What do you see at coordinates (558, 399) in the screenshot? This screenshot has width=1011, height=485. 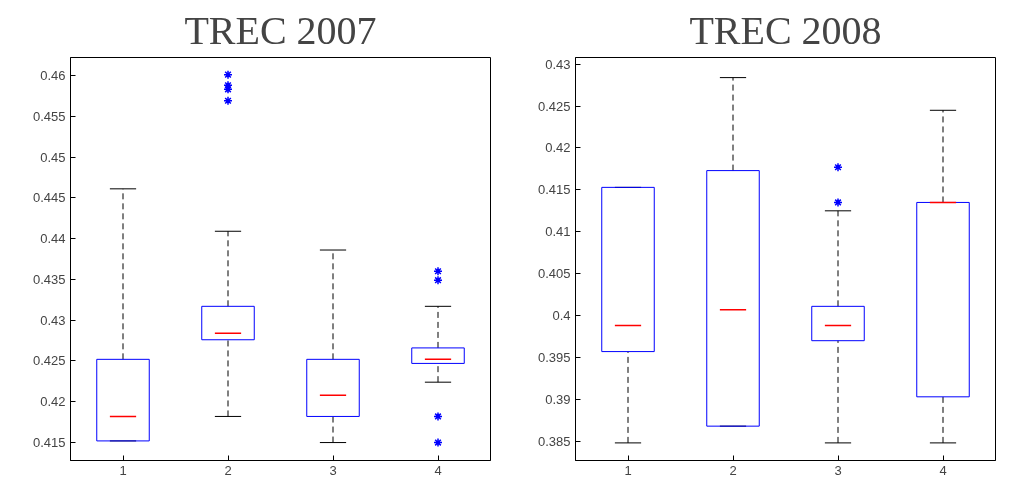 I see `y-tick-label: 0.39` at bounding box center [558, 399].